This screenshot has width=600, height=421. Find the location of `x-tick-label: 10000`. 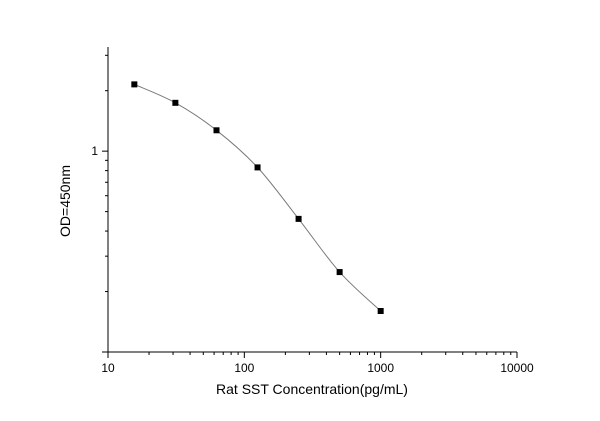

x-tick-label: 10000 is located at coordinates (517, 368).